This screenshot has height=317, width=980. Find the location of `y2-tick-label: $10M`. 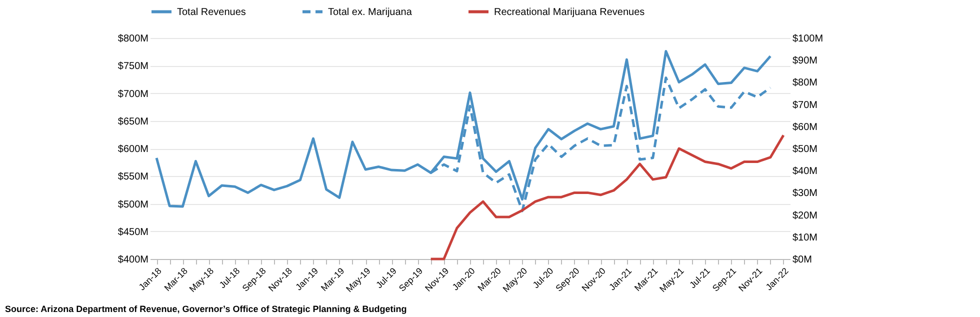

y2-tick-label: $10M is located at coordinates (805, 238).